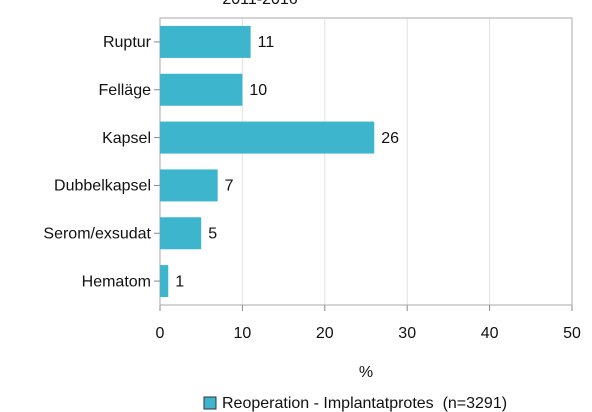  What do you see at coordinates (258, 90) in the screenshot?
I see `value-label: 10` at bounding box center [258, 90].